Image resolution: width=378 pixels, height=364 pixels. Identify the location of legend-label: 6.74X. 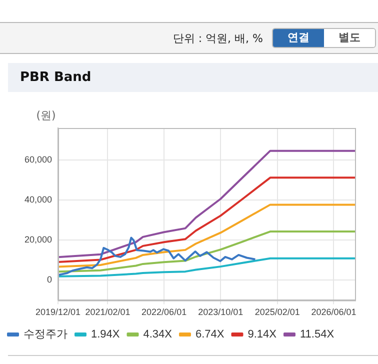
(210, 334).